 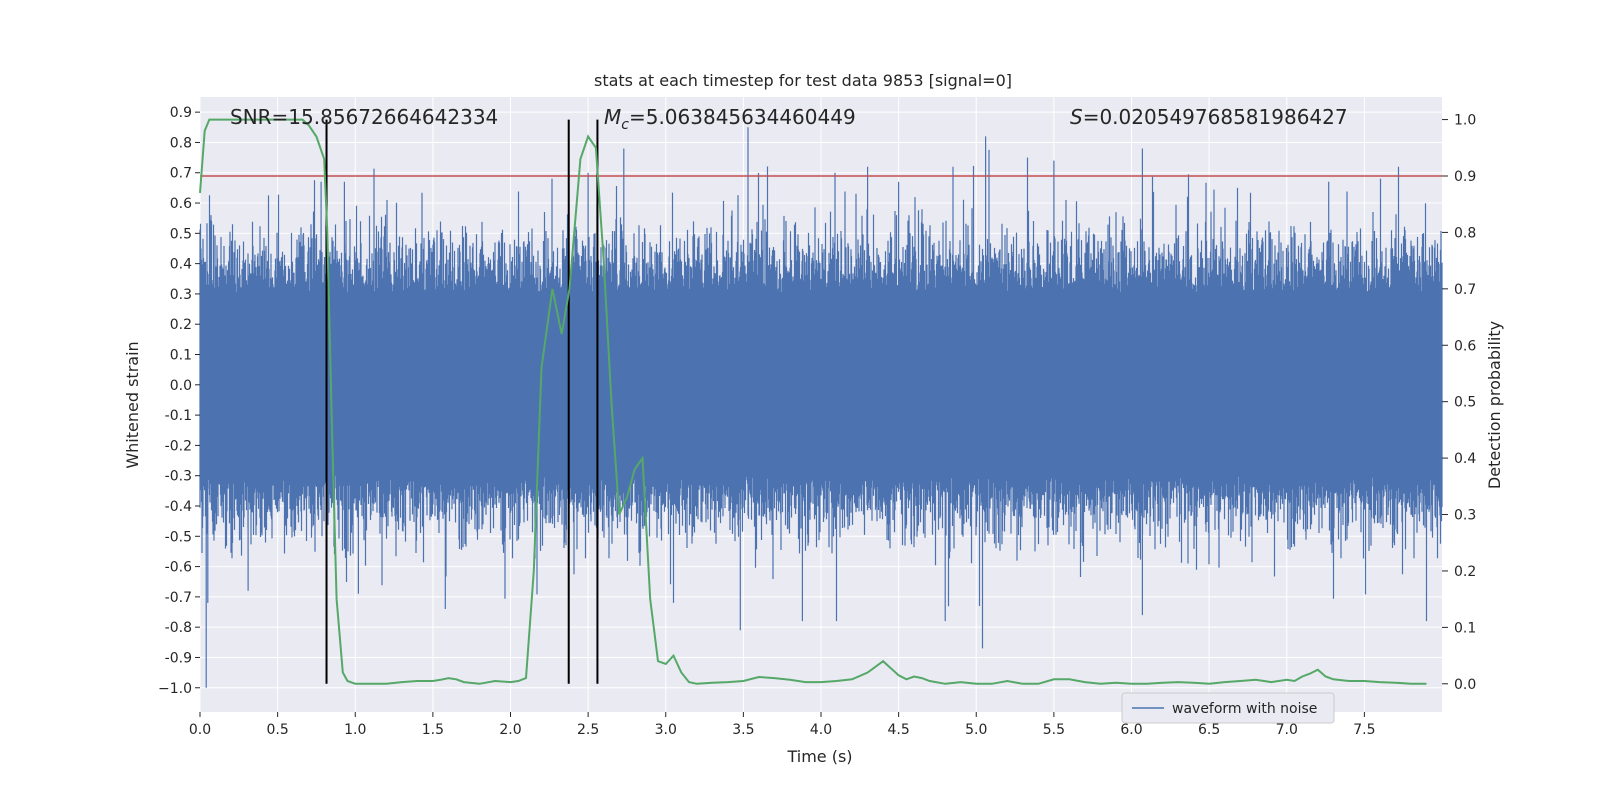 I want to click on y2-tick-label: 0.0, so click(x=1465, y=685).